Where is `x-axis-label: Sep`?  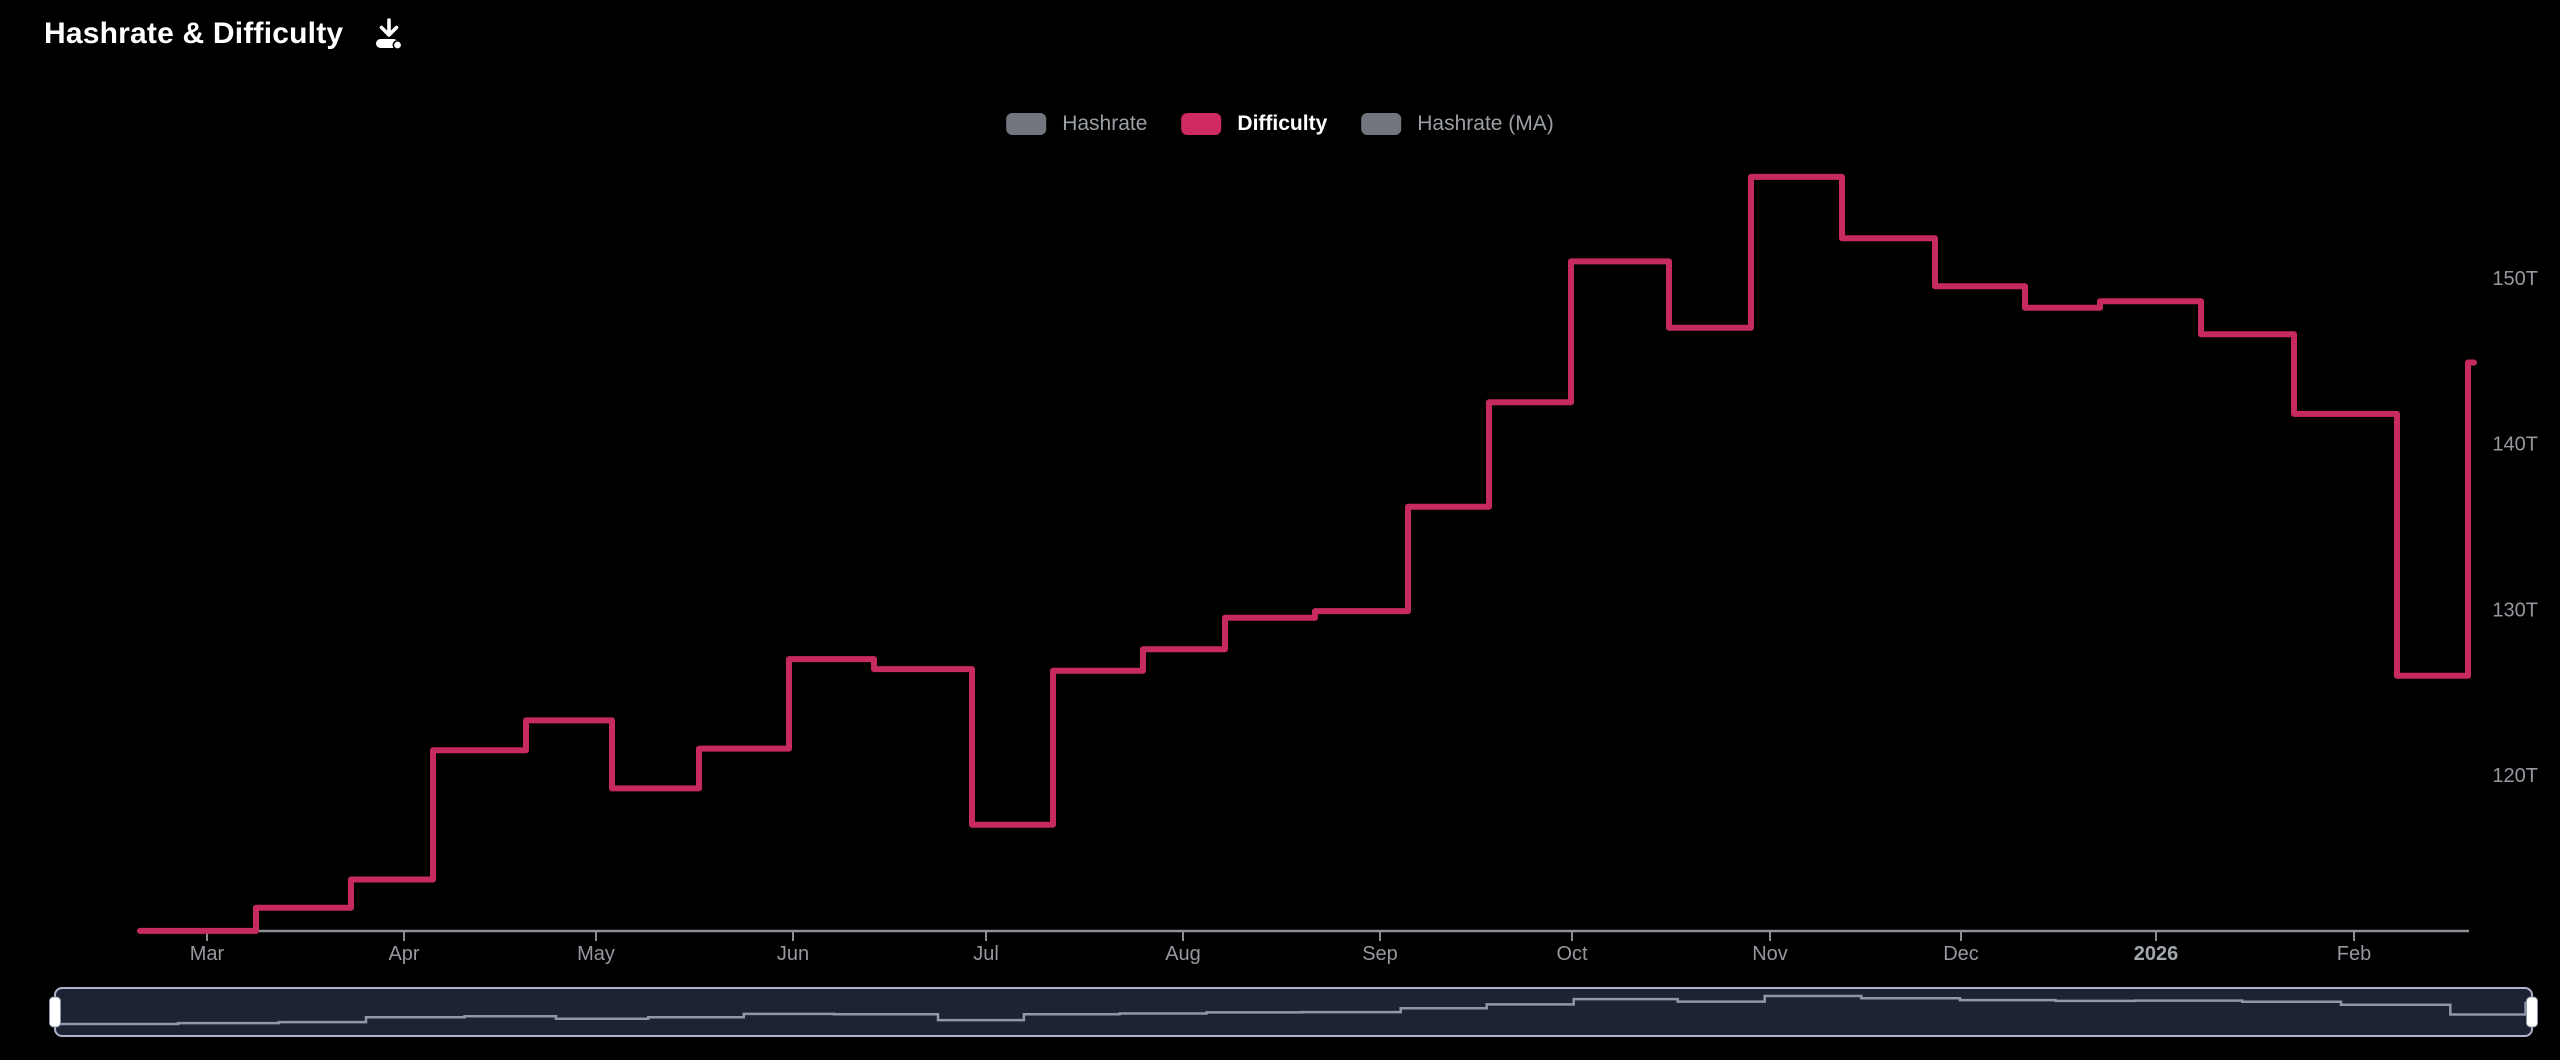 x-axis-label: Sep is located at coordinates (1380, 954).